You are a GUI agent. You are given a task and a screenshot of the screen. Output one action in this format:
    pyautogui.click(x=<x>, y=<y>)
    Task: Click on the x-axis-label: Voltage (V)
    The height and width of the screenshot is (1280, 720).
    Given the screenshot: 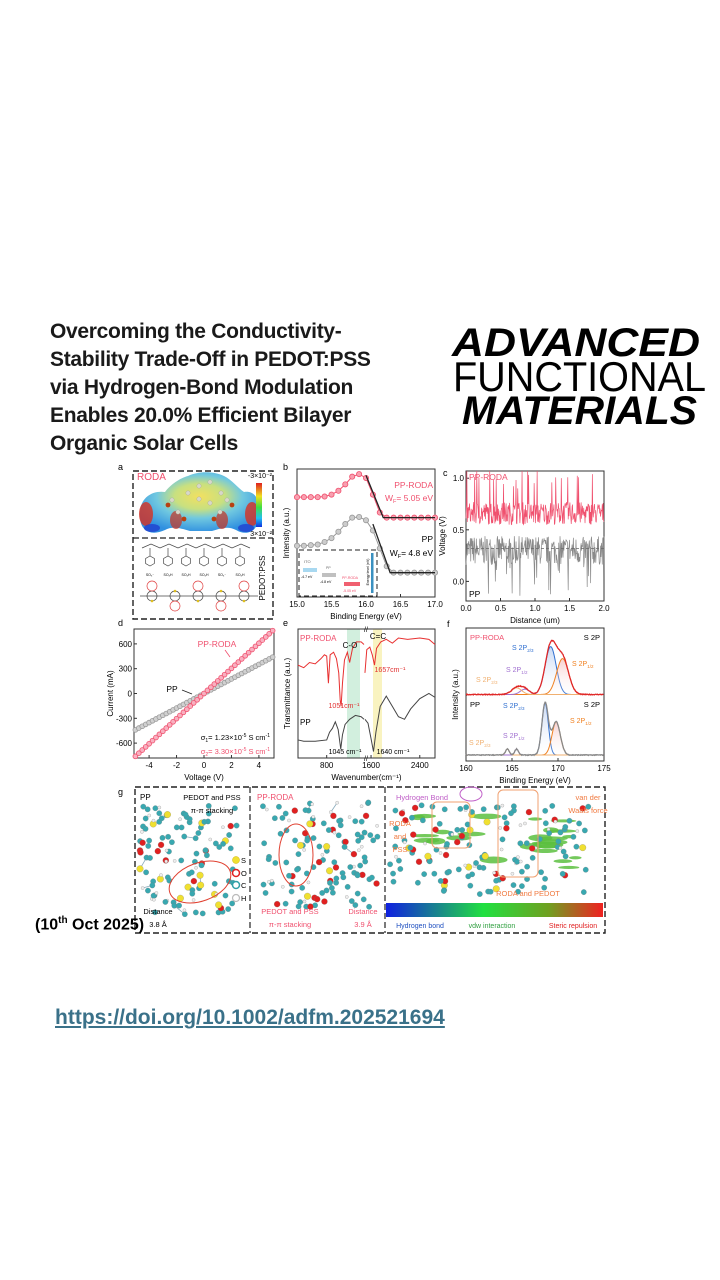 What is the action you would take?
    pyautogui.click(x=204, y=777)
    